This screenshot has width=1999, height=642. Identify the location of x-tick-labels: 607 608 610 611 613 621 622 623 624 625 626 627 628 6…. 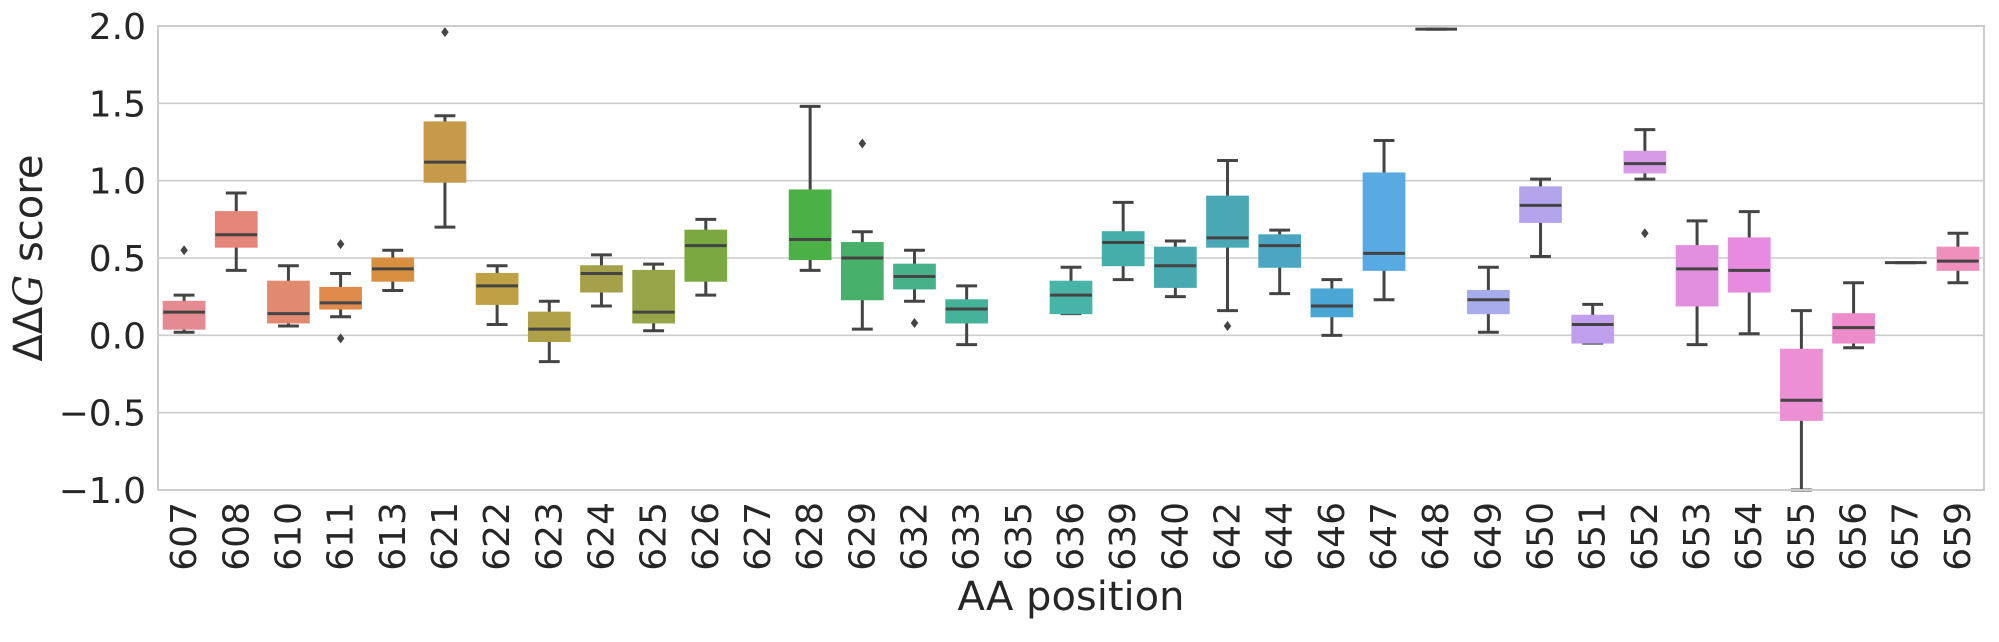
(1071, 536).